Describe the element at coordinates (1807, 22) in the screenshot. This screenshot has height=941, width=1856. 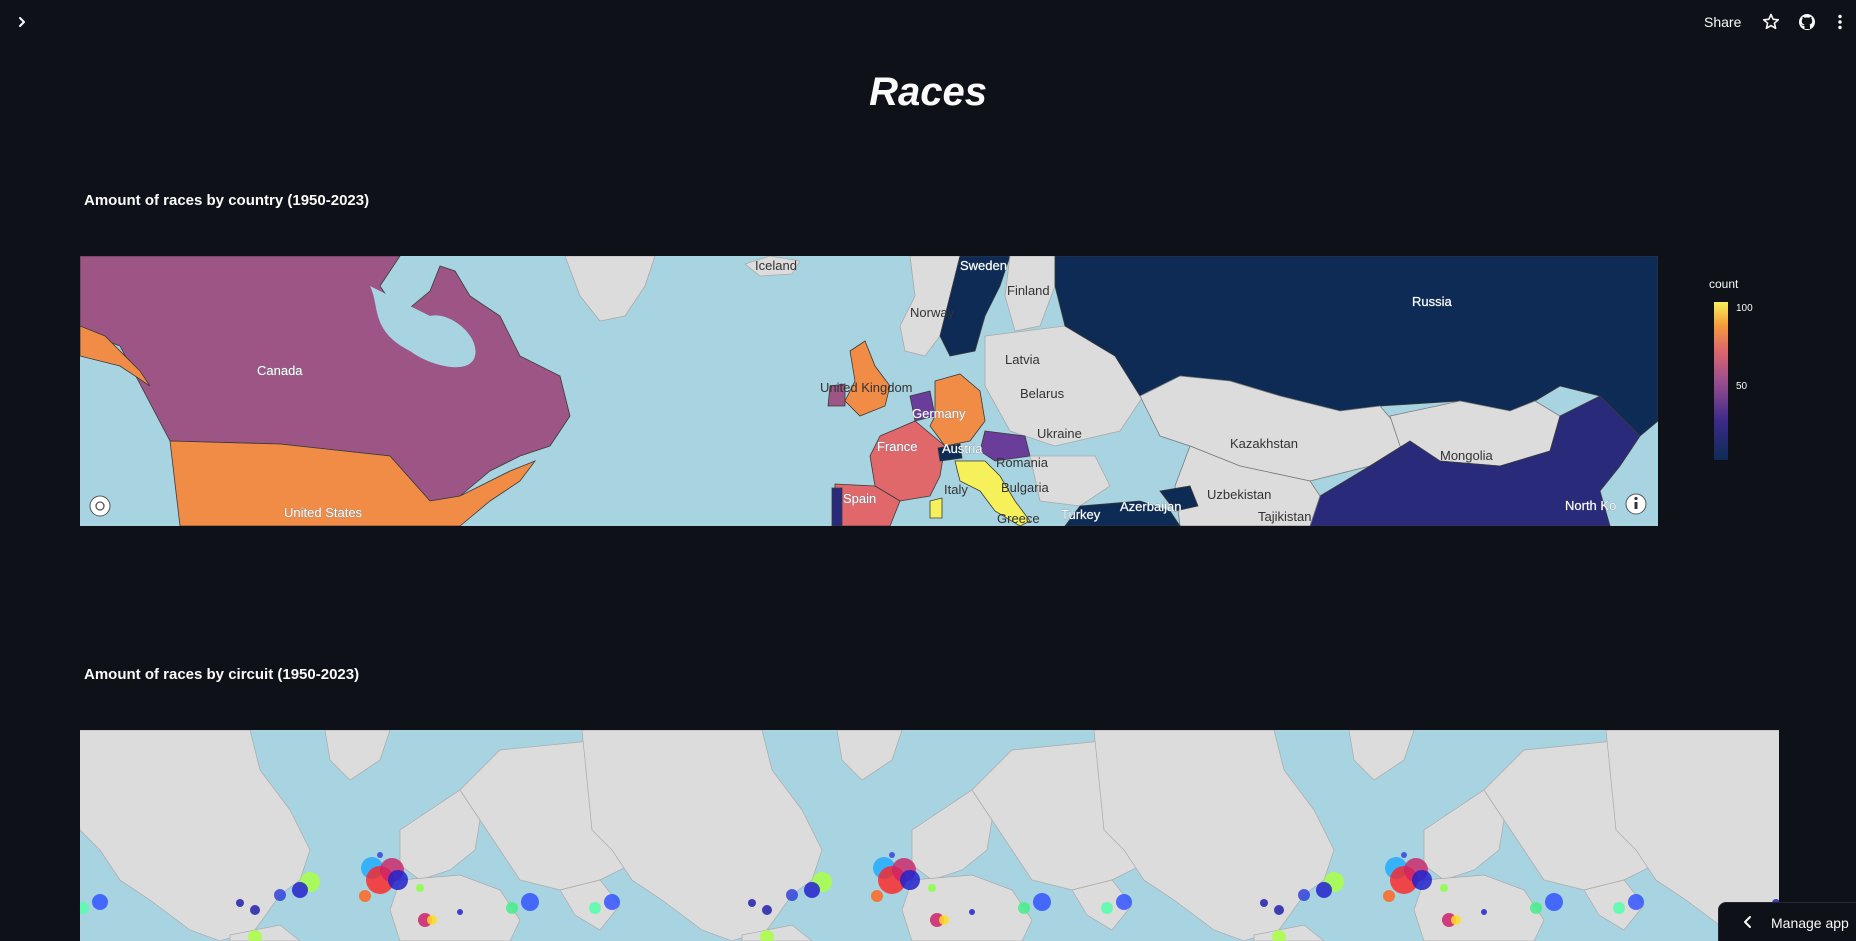
I see `github-icon` at that location.